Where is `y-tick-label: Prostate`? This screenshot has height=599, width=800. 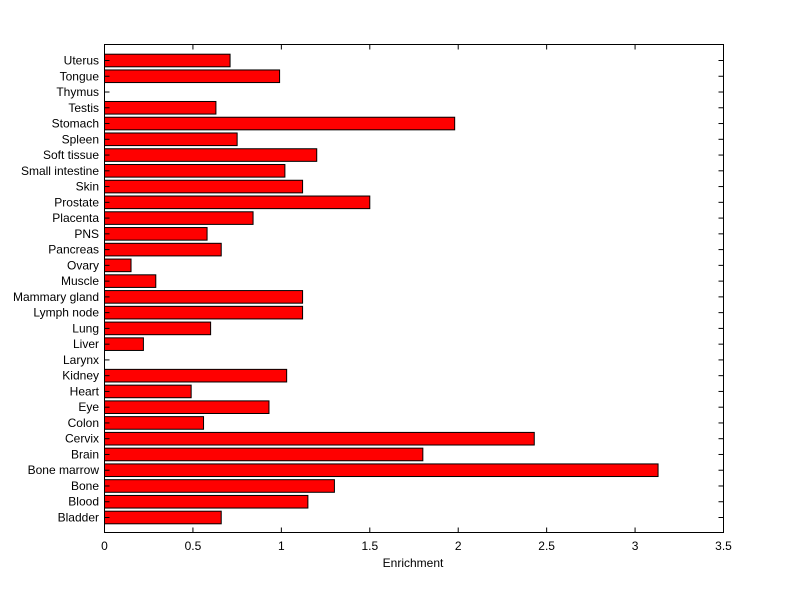 y-tick-label: Prostate is located at coordinates (76, 202).